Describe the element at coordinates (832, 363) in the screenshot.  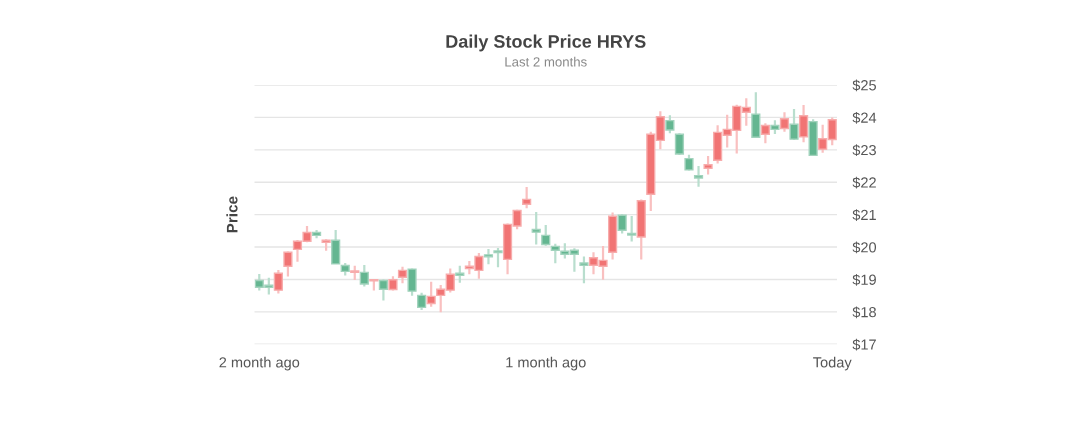
I see `x-tick-label: Today` at that location.